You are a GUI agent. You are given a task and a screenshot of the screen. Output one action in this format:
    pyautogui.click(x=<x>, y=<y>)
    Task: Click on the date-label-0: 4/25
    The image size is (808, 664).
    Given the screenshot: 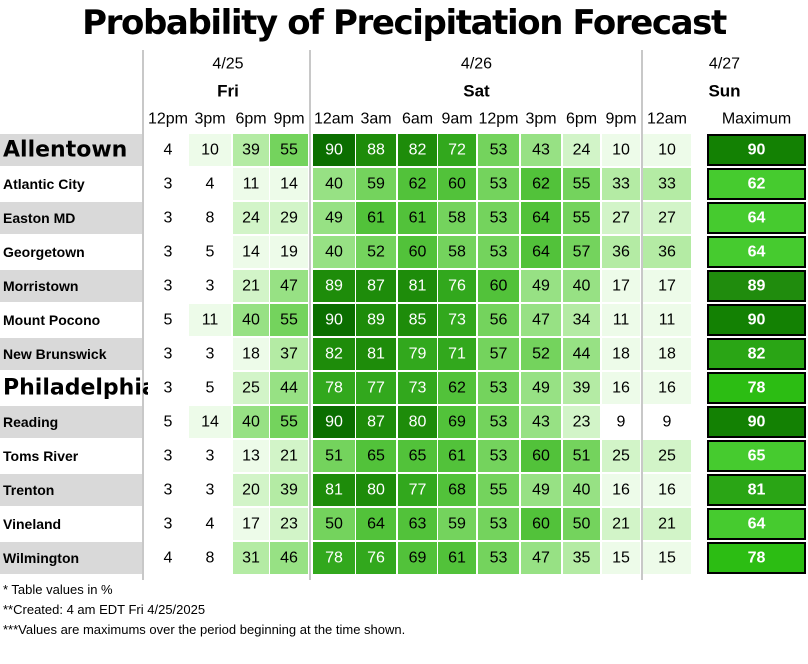 What is the action you would take?
    pyautogui.click(x=227, y=64)
    